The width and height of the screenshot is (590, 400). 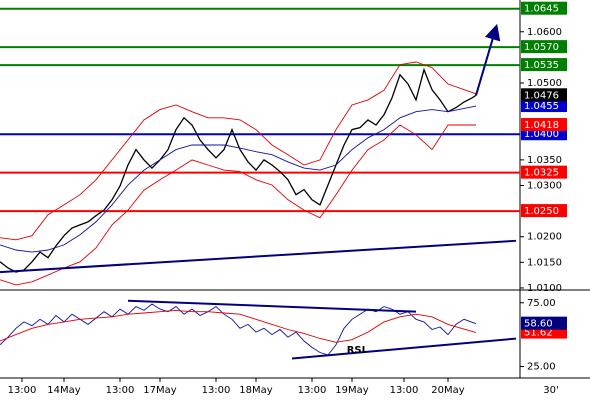 I want to click on value-tag-label: 1.0325, so click(x=541, y=173).